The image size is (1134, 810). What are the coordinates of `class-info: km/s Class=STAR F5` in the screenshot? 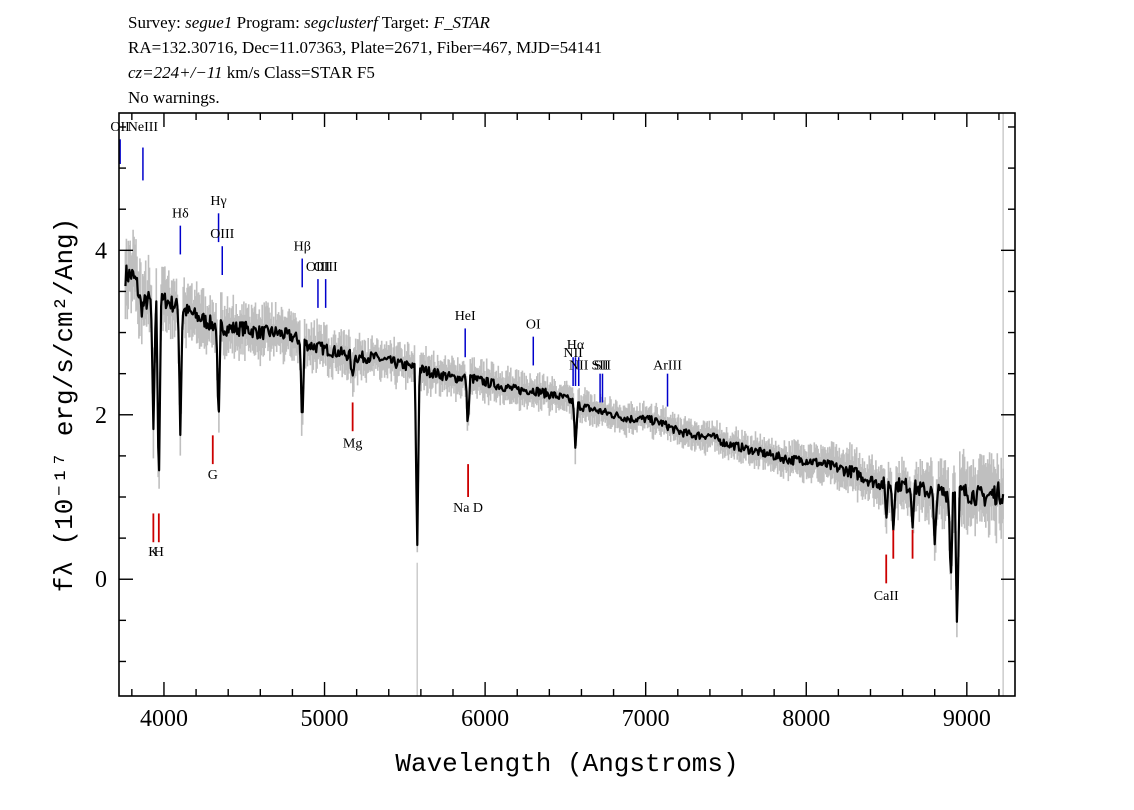 It's located at (298, 72).